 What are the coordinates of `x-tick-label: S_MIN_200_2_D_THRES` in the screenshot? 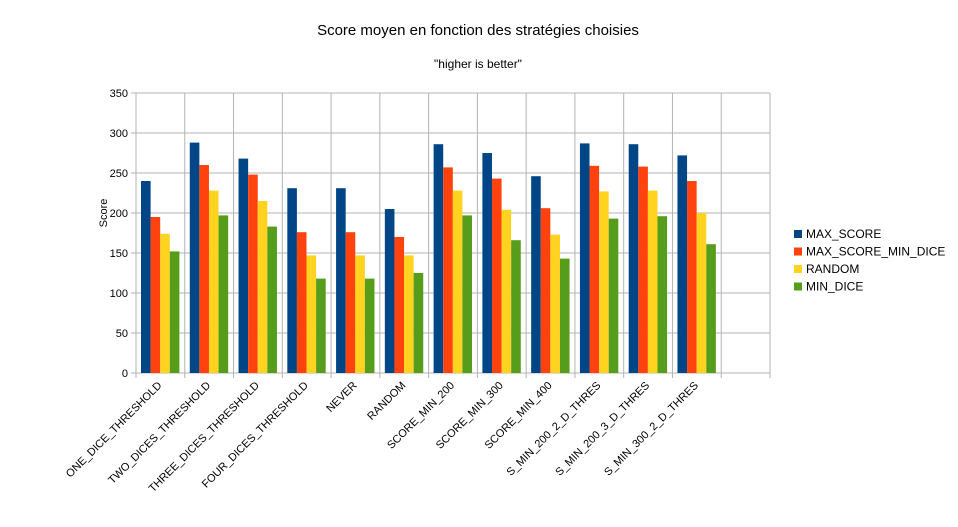 It's located at (554, 429).